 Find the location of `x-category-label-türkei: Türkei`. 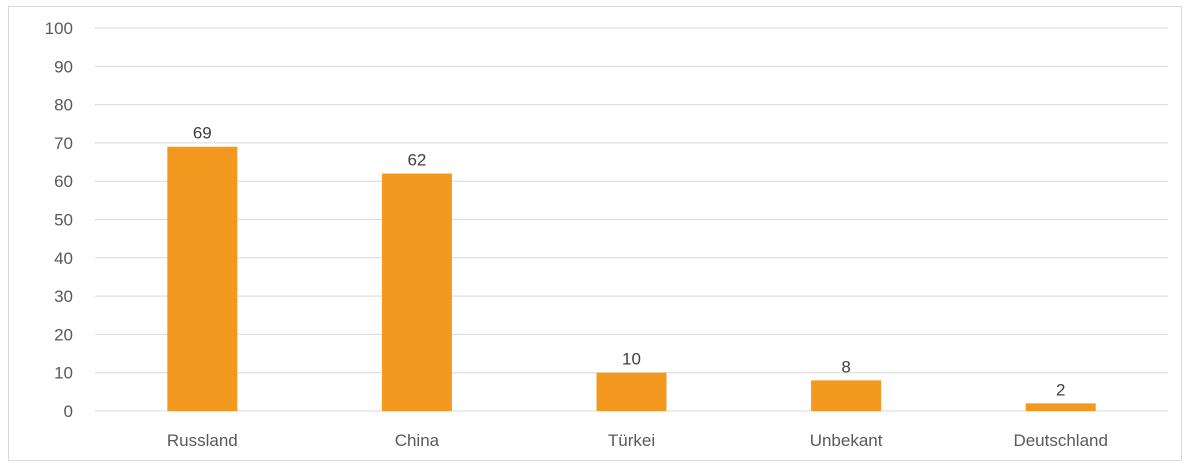

x-category-label-türkei: Türkei is located at coordinates (631, 440).